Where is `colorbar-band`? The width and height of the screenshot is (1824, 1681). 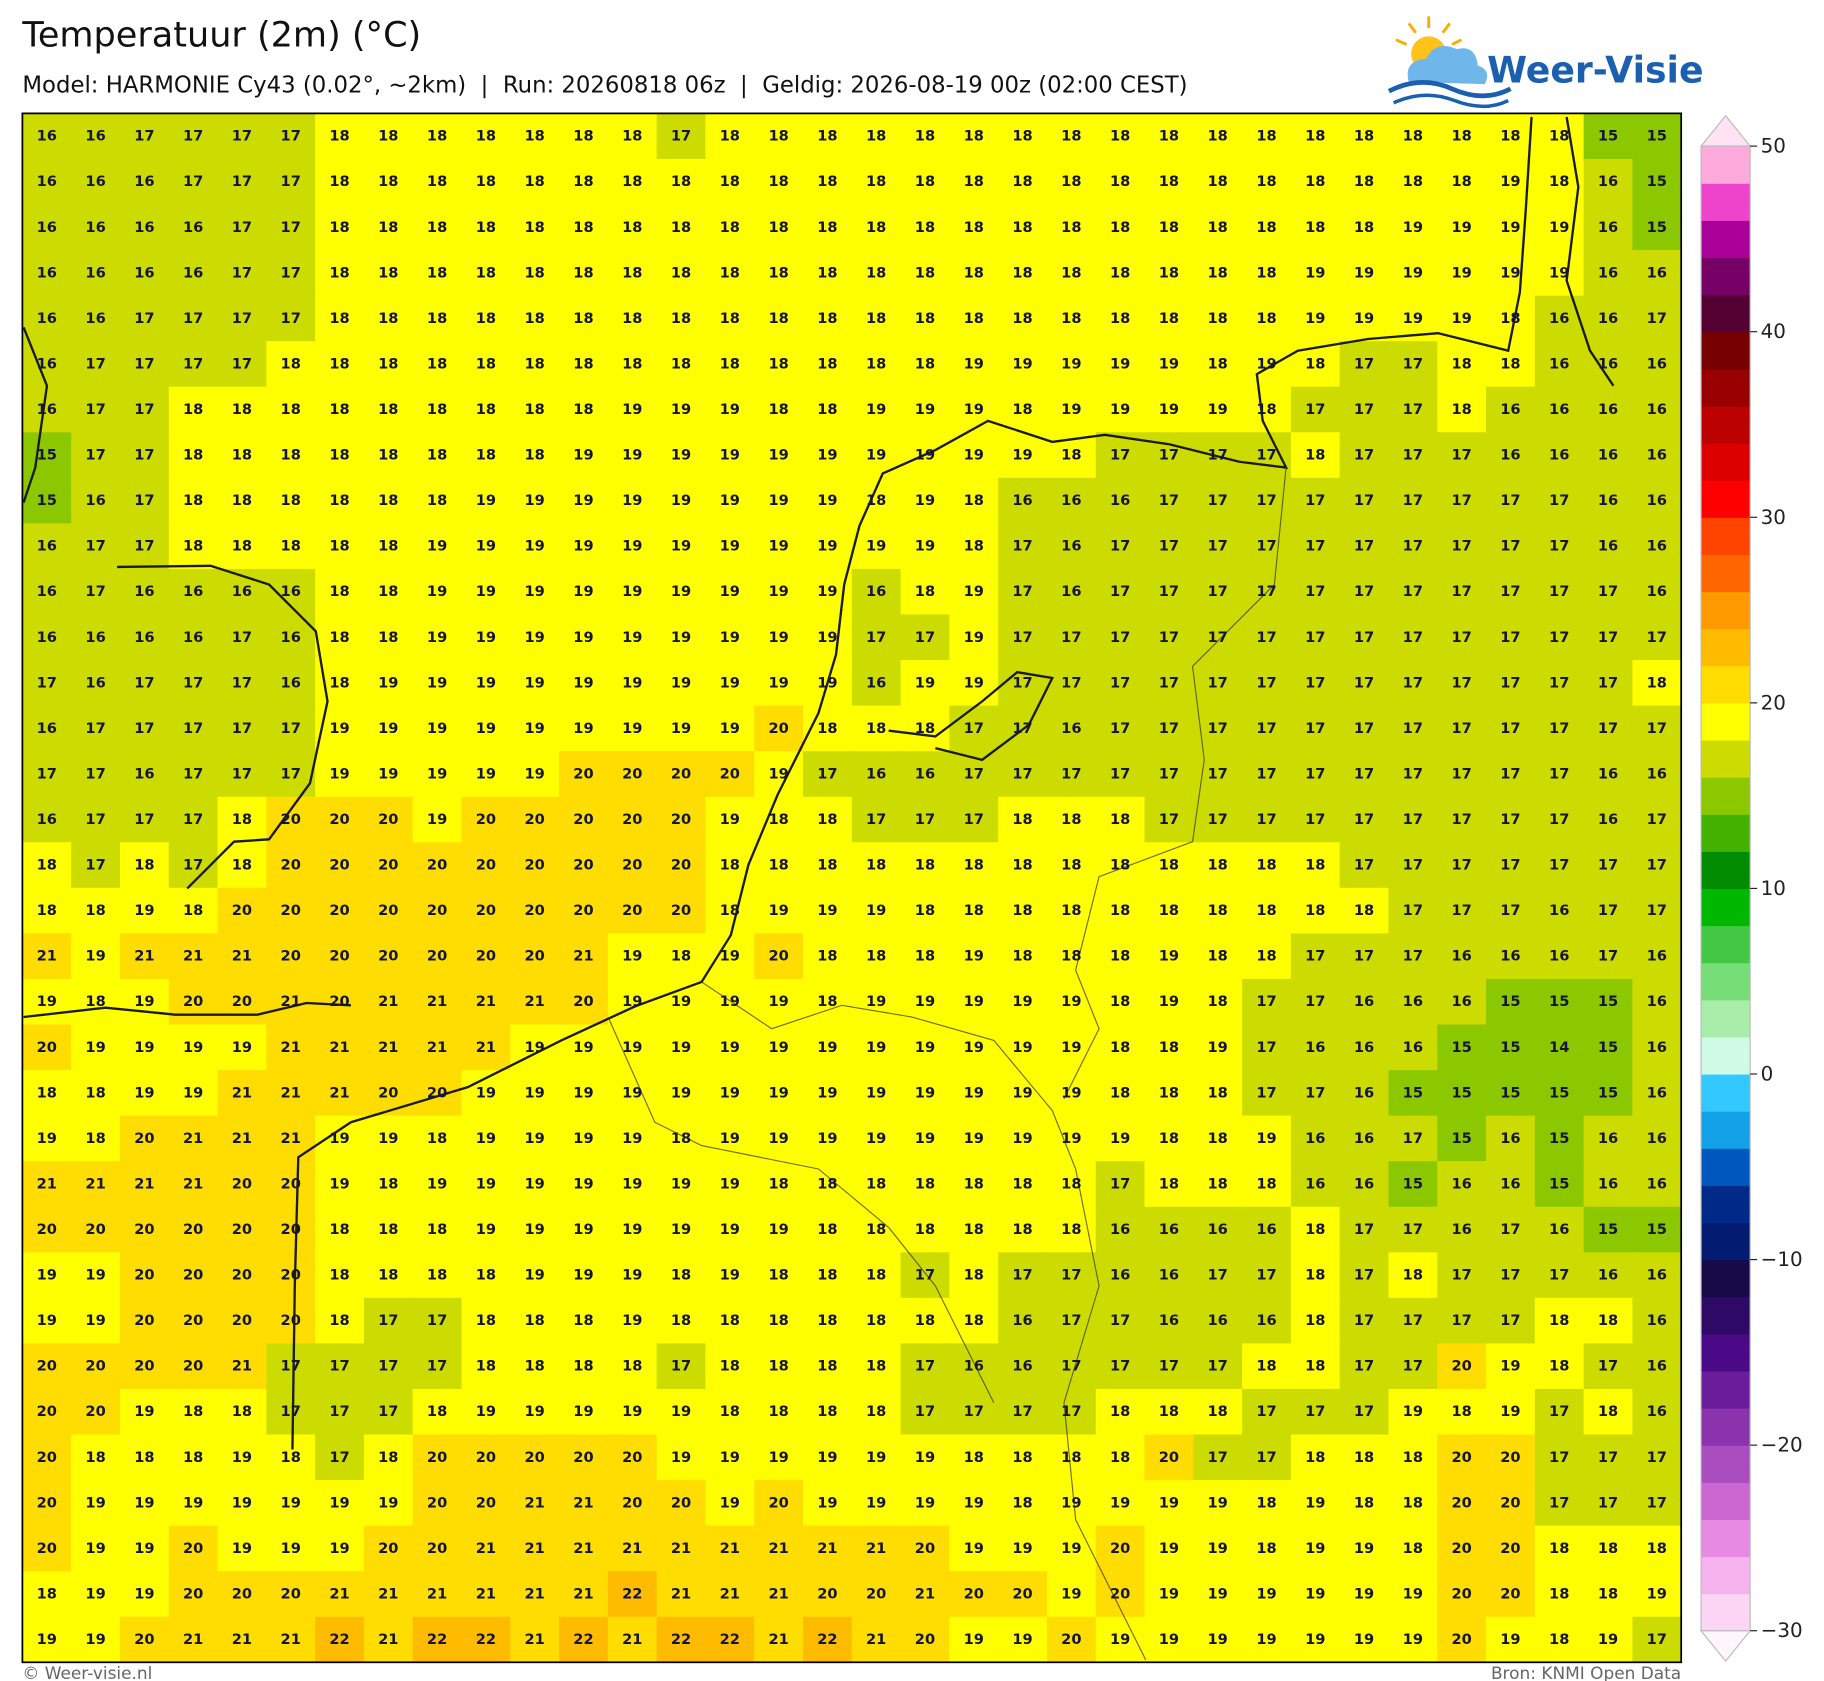
colorbar-band is located at coordinates (1726, 907).